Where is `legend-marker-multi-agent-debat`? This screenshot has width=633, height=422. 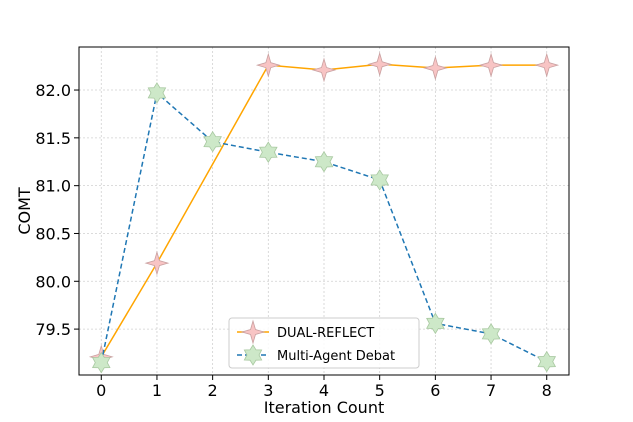
legend-marker-multi-agent-debat is located at coordinates (253, 355).